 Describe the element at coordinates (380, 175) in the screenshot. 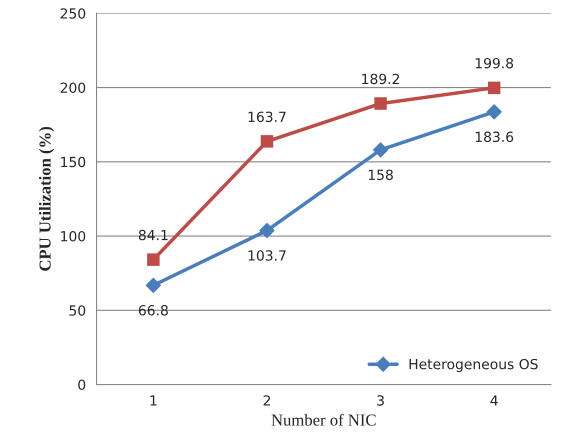

I see `data-label: 158` at that location.